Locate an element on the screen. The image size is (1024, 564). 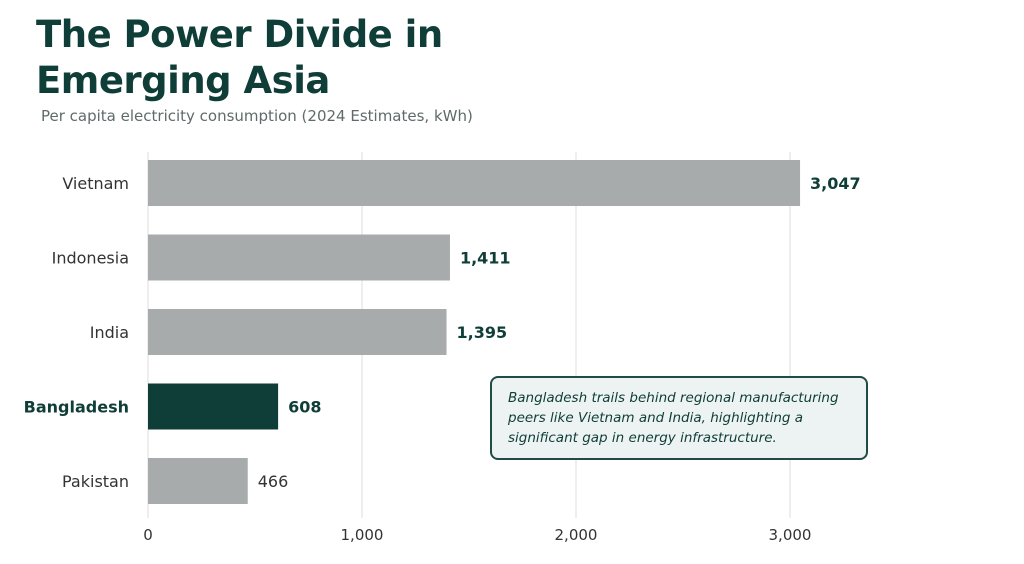
category-label: Bangladesh is located at coordinates (76, 407).